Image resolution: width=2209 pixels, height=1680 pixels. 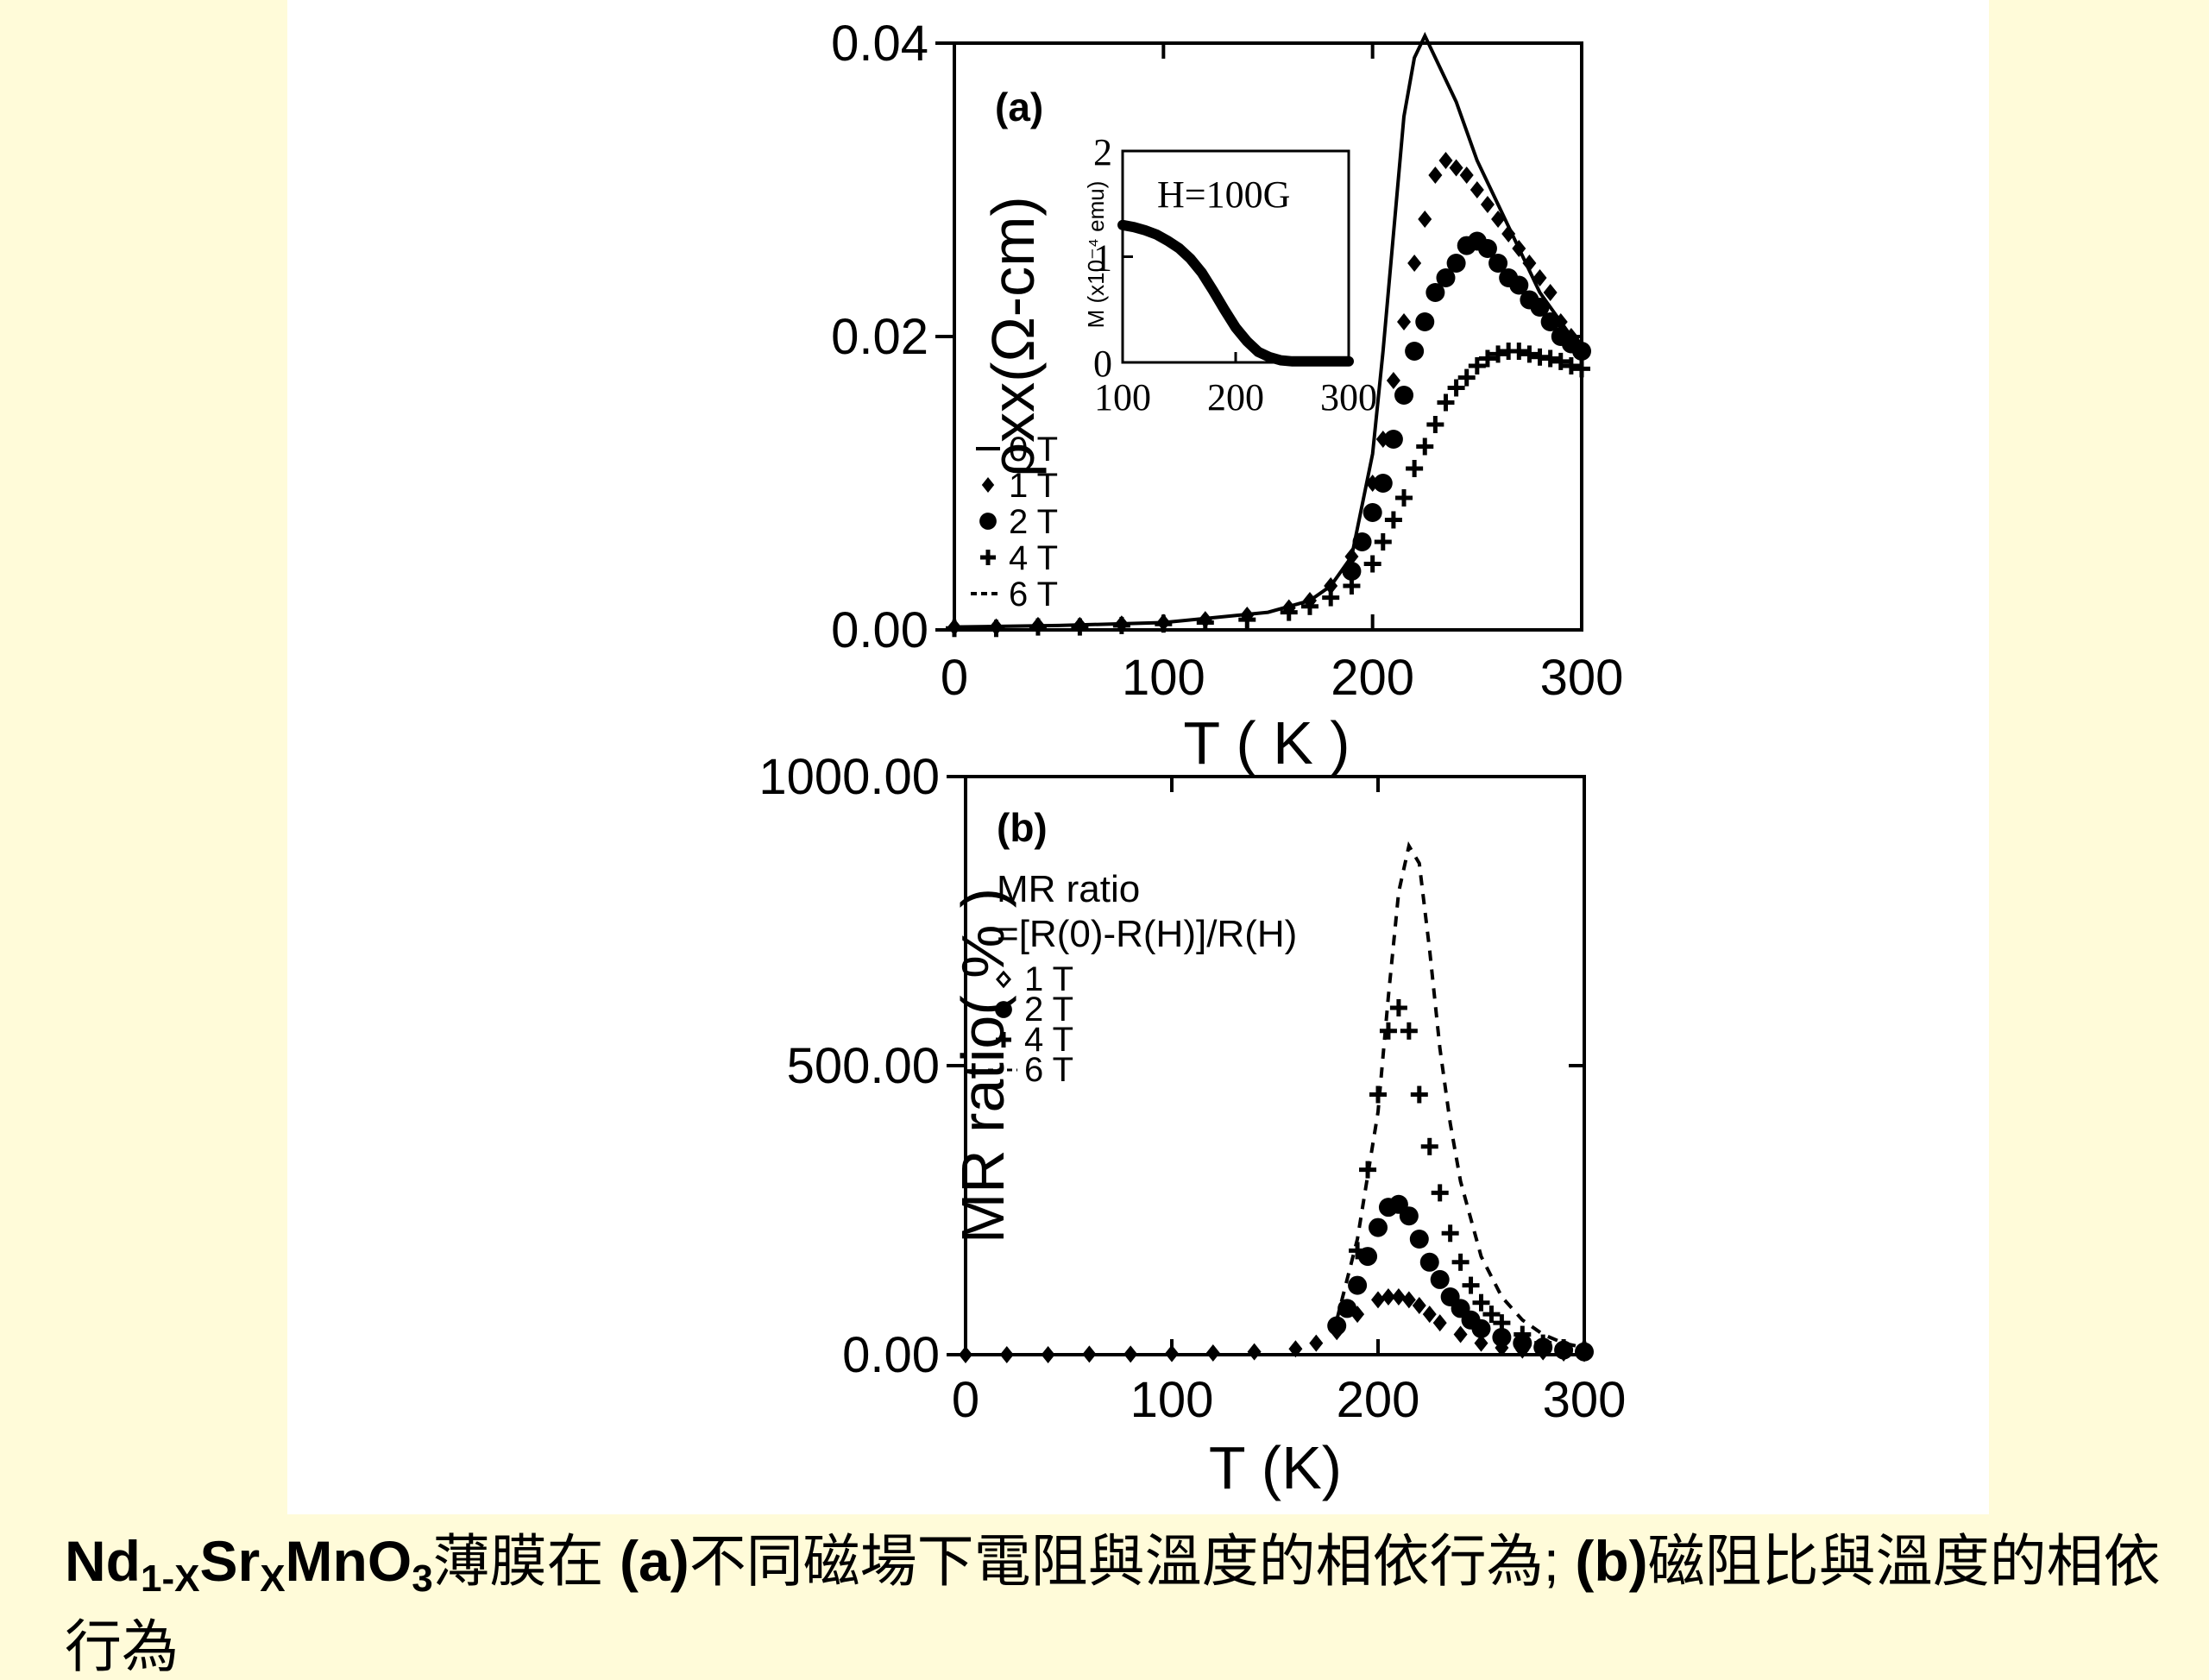 I want to click on a-legend-item-1-t: 1 T, so click(x=1019, y=486).